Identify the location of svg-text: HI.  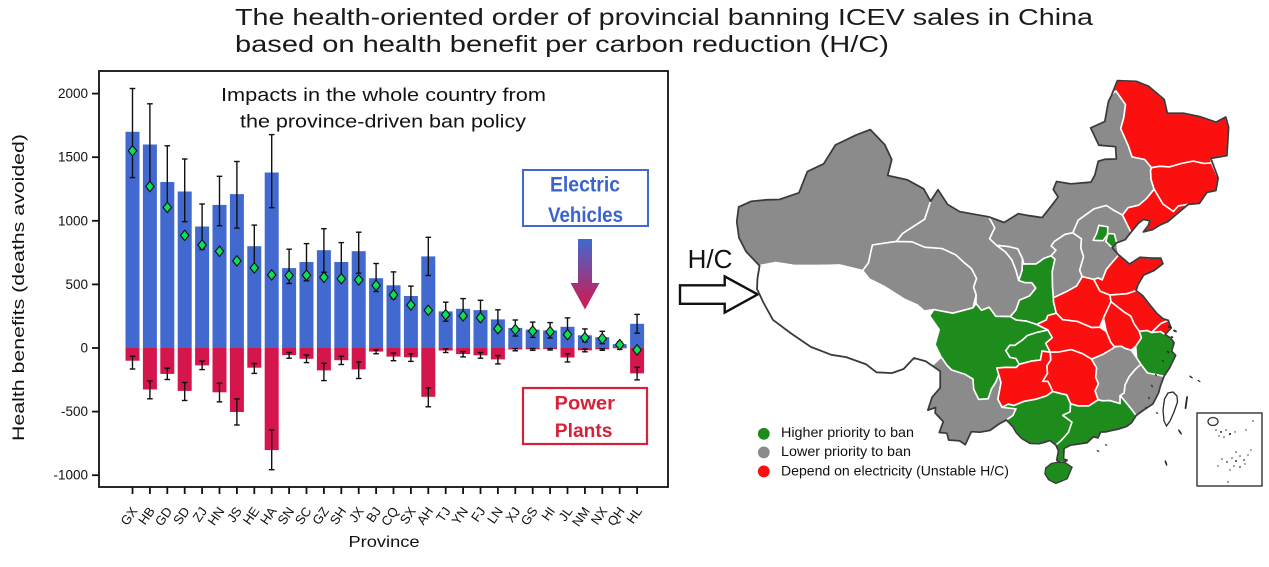
(548, 513).